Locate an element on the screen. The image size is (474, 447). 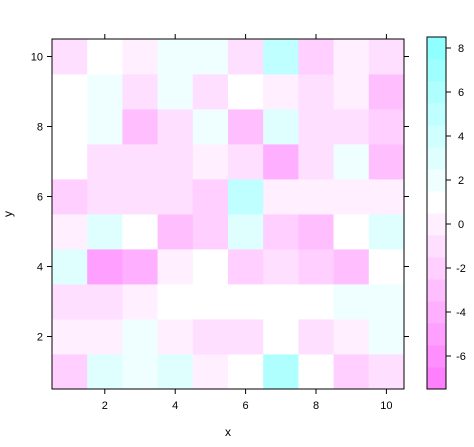
x-tick-label: 8 is located at coordinates (316, 406).